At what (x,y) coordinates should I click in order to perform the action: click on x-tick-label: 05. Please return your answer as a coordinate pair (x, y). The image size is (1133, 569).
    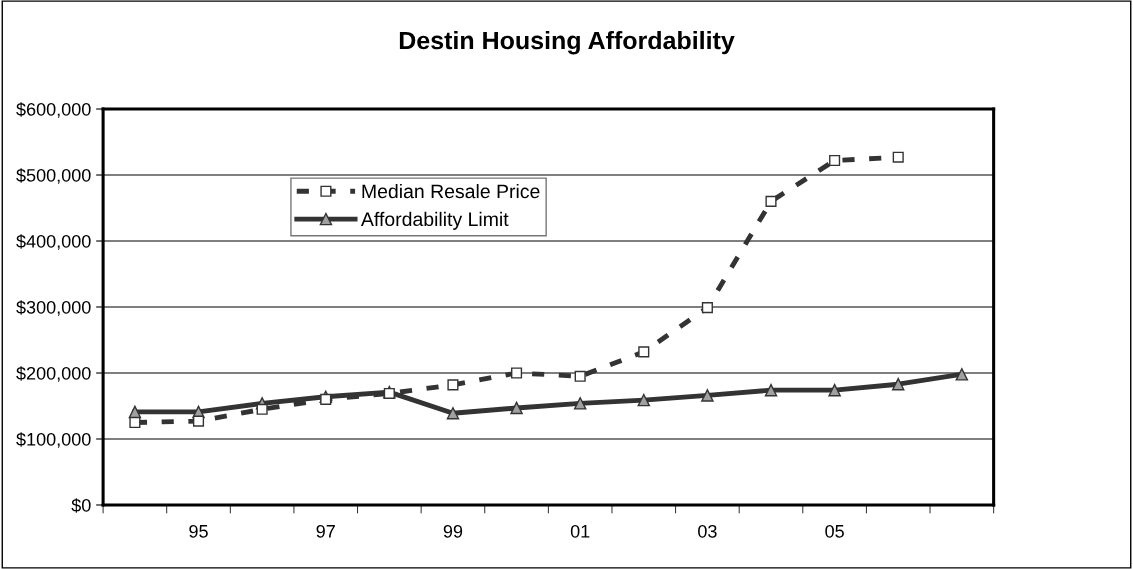
    Looking at the image, I should click on (834, 531).